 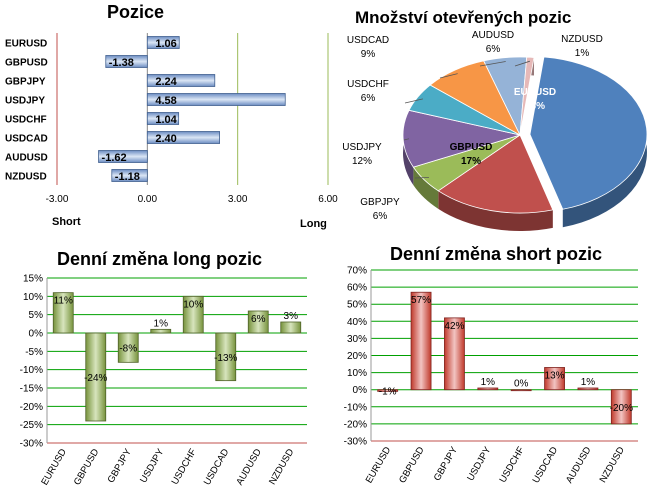 What do you see at coordinates (128, 349) in the screenshot?
I see `data-label: -8%` at bounding box center [128, 349].